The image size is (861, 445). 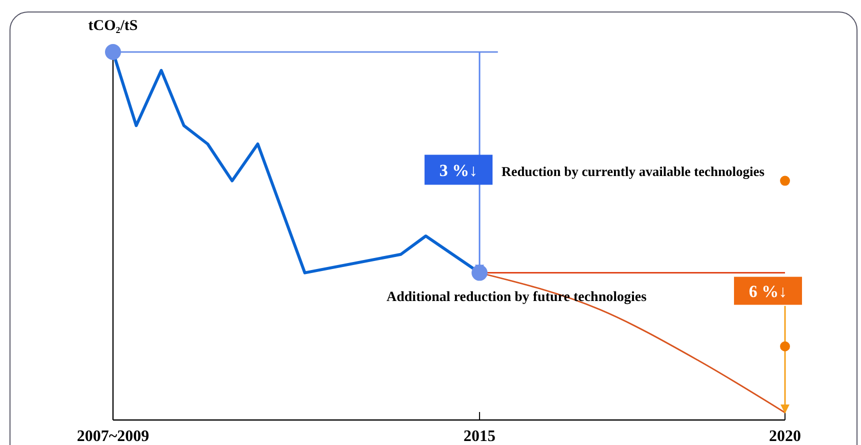 What do you see at coordinates (113, 26) in the screenshot?
I see `y-axis-title: tCO₂/tS` at bounding box center [113, 26].